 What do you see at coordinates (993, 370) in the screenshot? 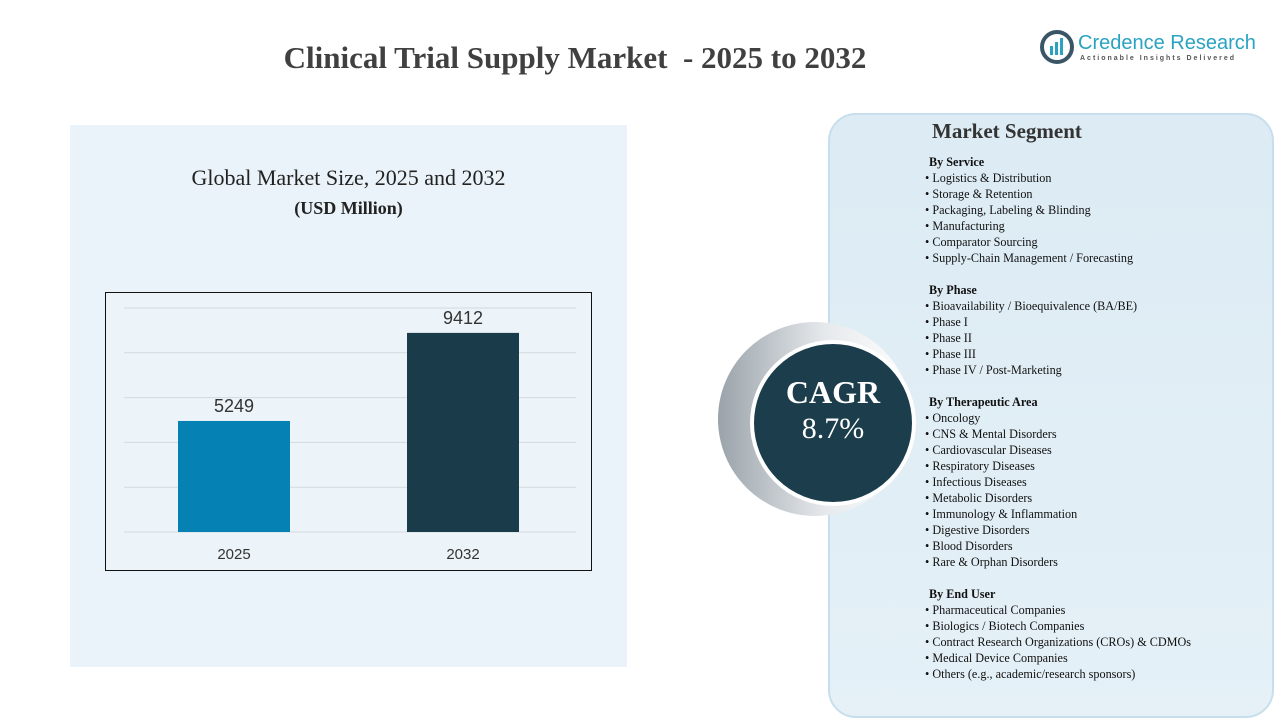
I see `segment-item: • Phase IV / Post-Marketing` at bounding box center [993, 370].